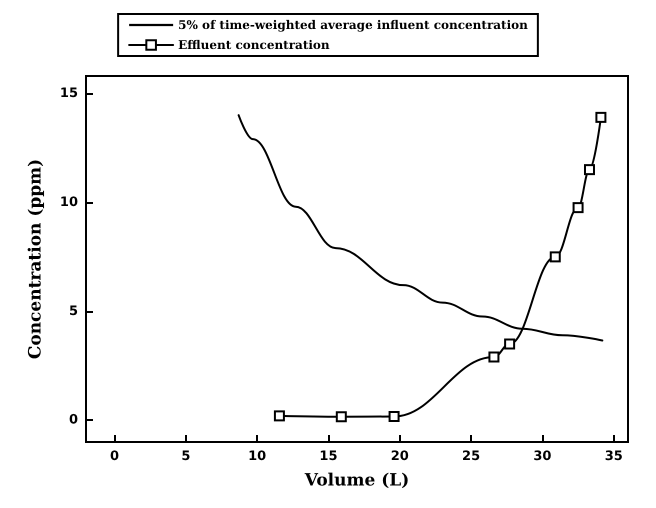  I want to click on legend-label: Effluent concentration, so click(254, 45).